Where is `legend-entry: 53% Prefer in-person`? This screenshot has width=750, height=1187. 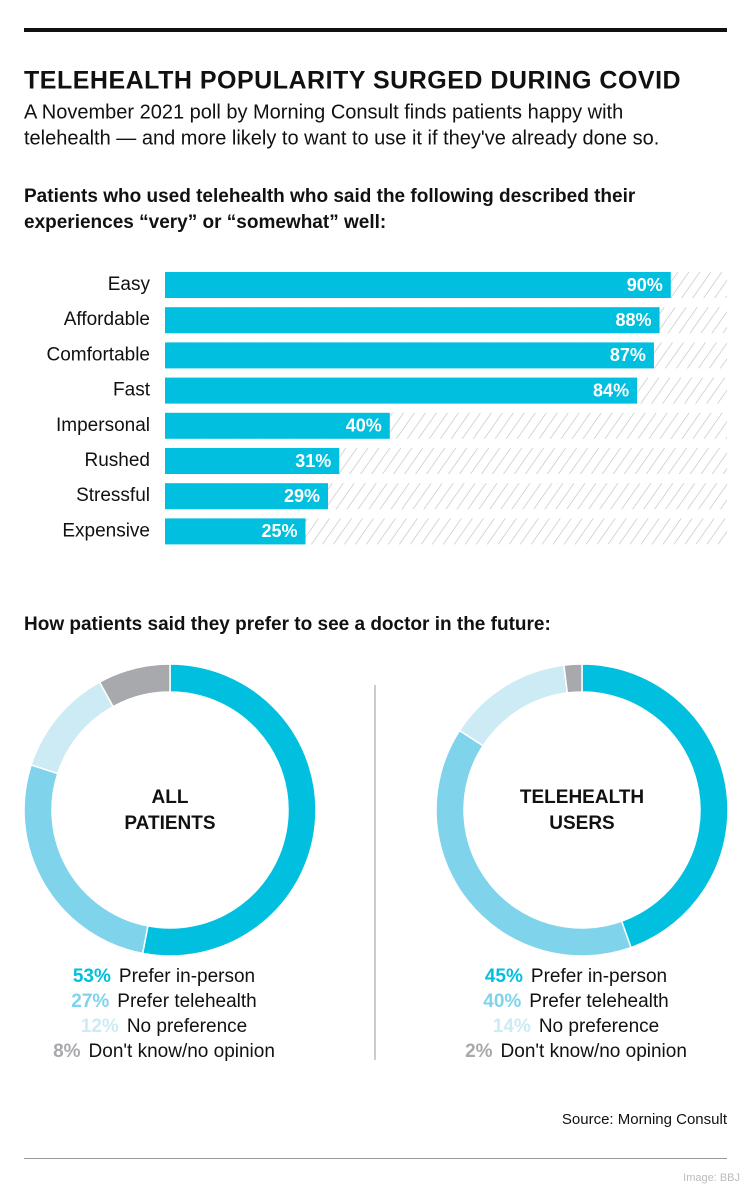
legend-entry: 53% Prefer in-person is located at coordinates (164, 976).